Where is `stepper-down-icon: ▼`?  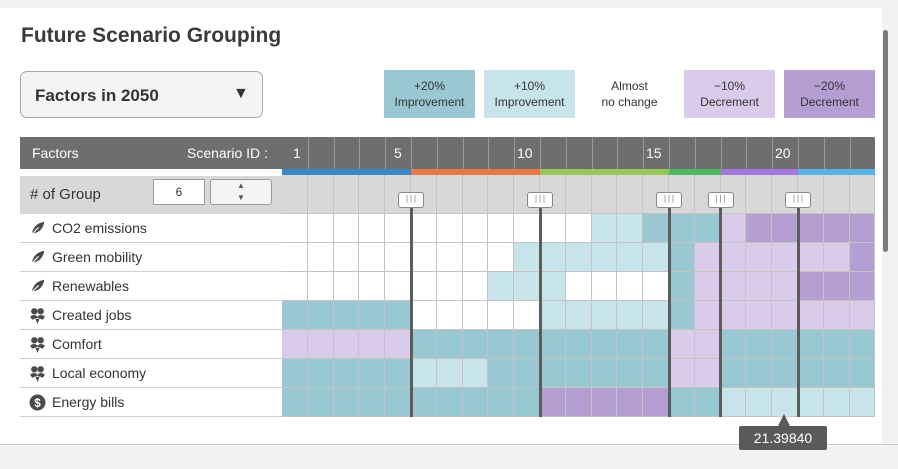 stepper-down-icon: ▼ is located at coordinates (241, 197).